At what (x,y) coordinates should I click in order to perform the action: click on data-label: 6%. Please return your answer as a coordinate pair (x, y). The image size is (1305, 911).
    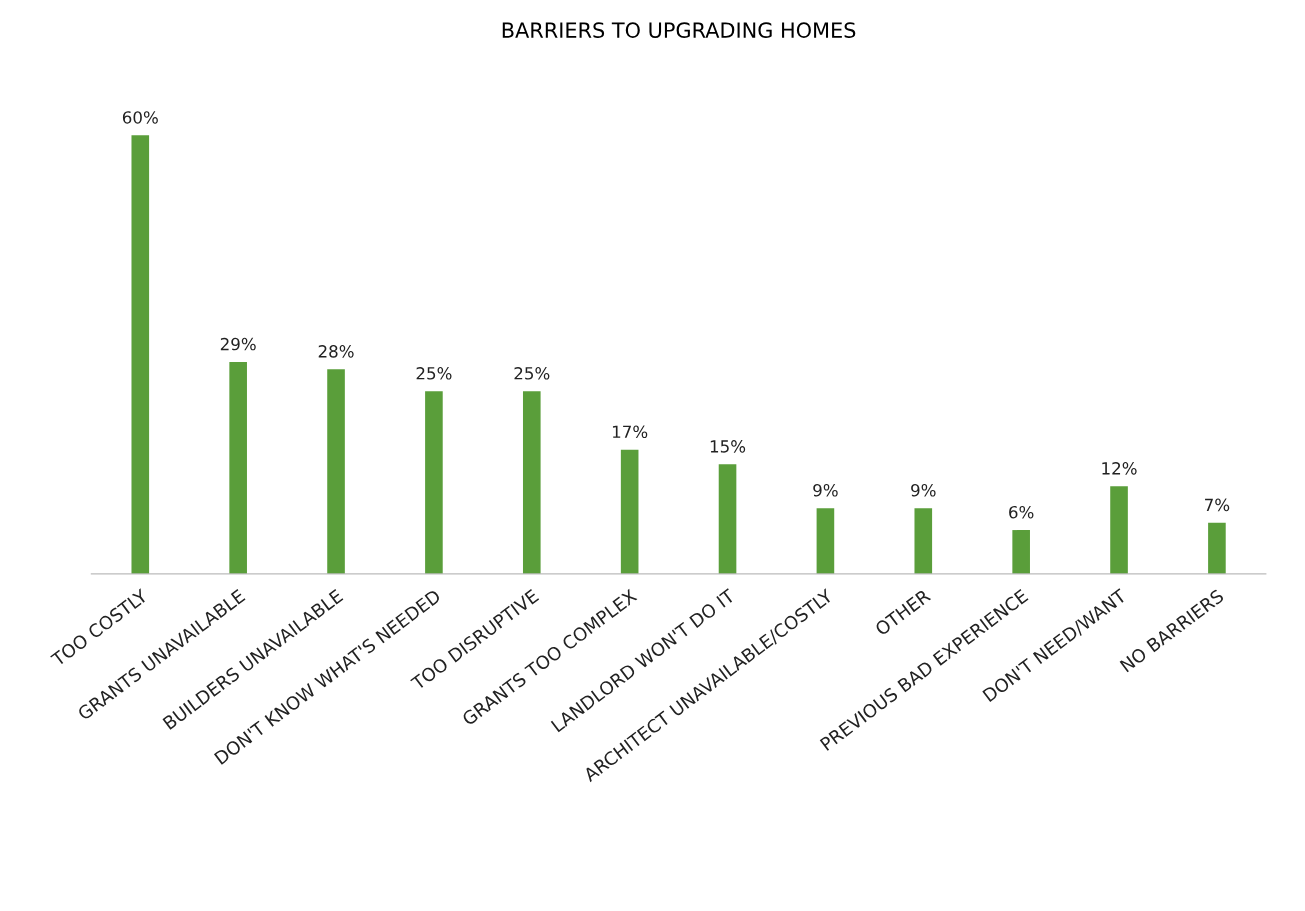
    Looking at the image, I should click on (1021, 512).